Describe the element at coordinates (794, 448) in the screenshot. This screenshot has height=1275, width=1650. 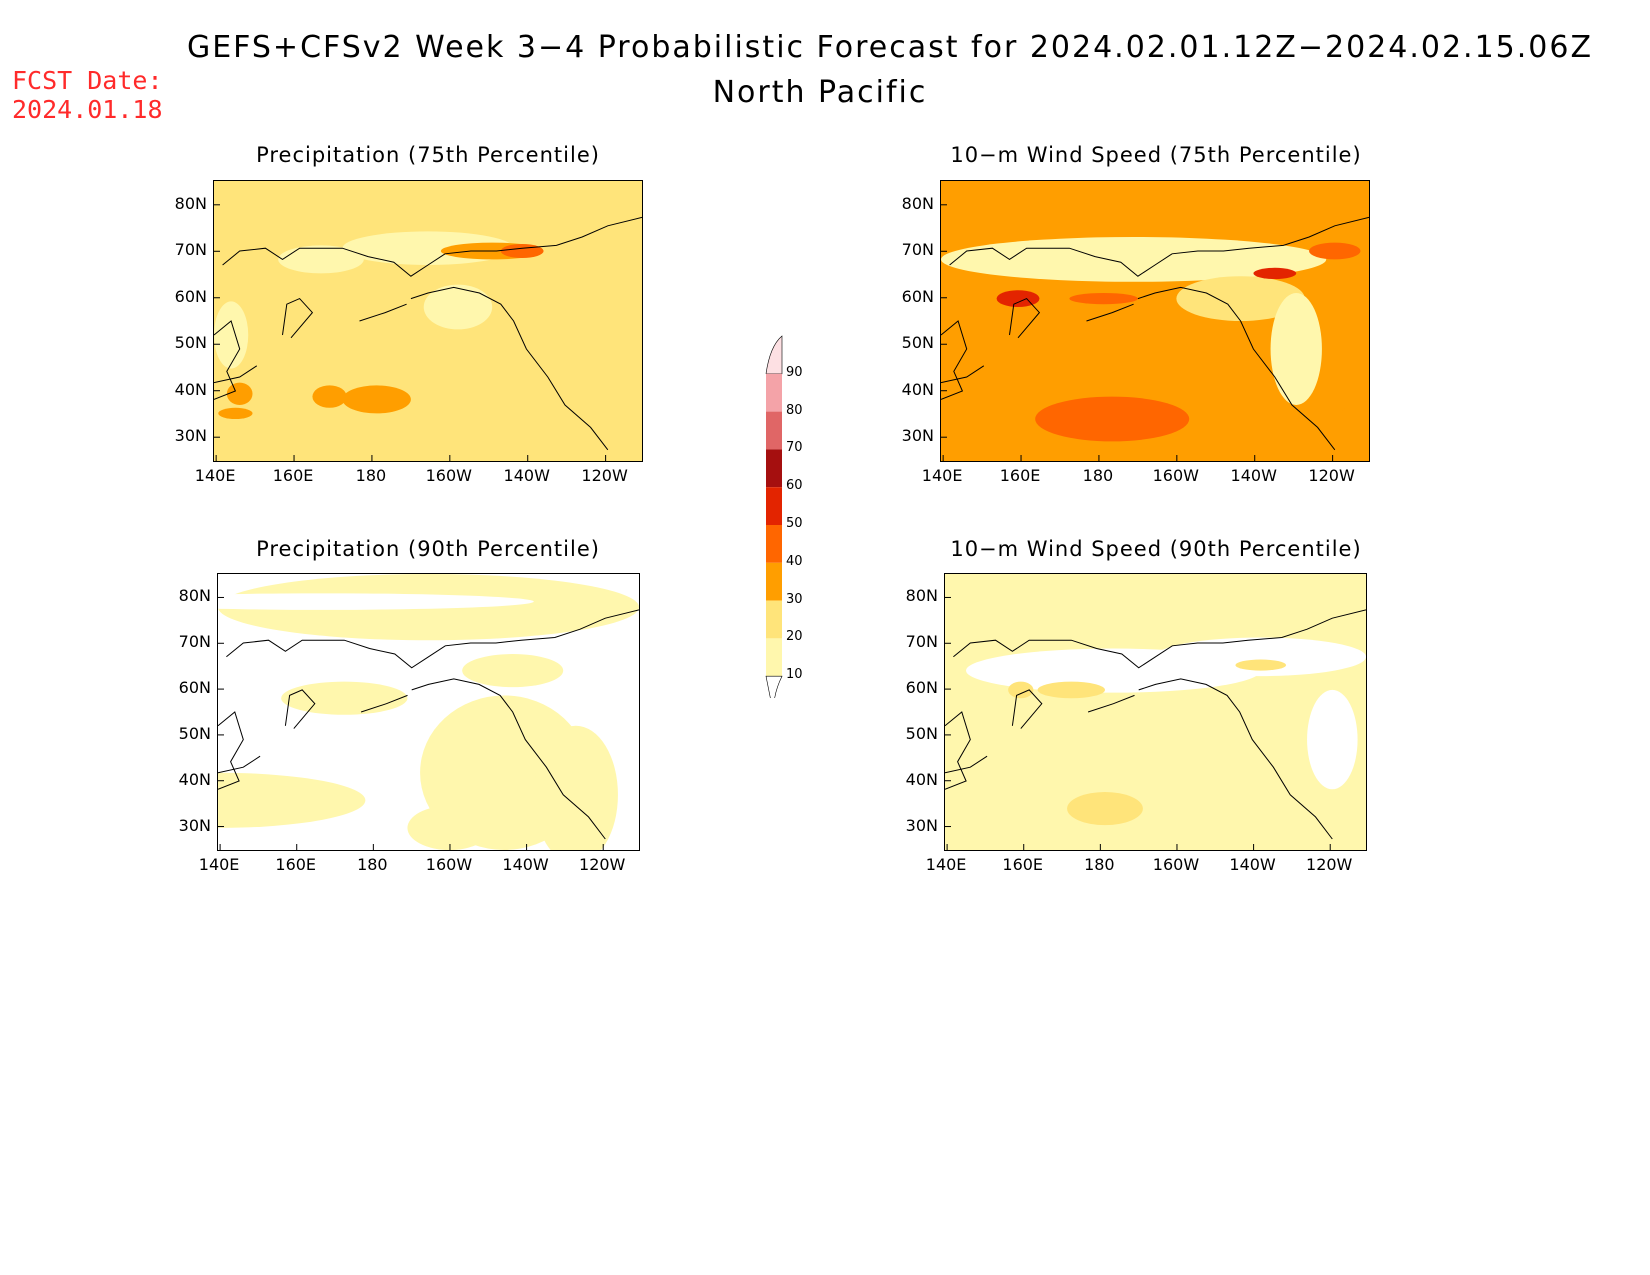
I see `colorbar-label: 70` at that location.